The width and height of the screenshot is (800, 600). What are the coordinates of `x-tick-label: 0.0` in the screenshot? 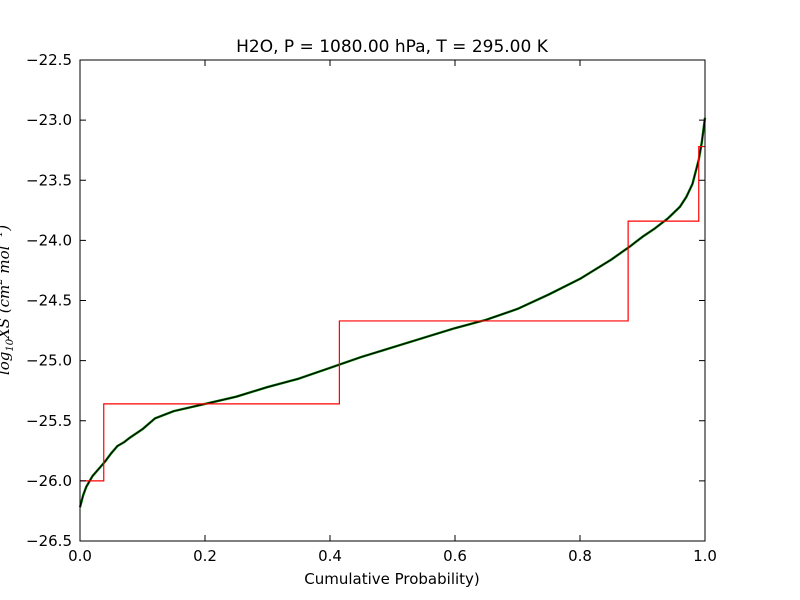 It's located at (80, 556).